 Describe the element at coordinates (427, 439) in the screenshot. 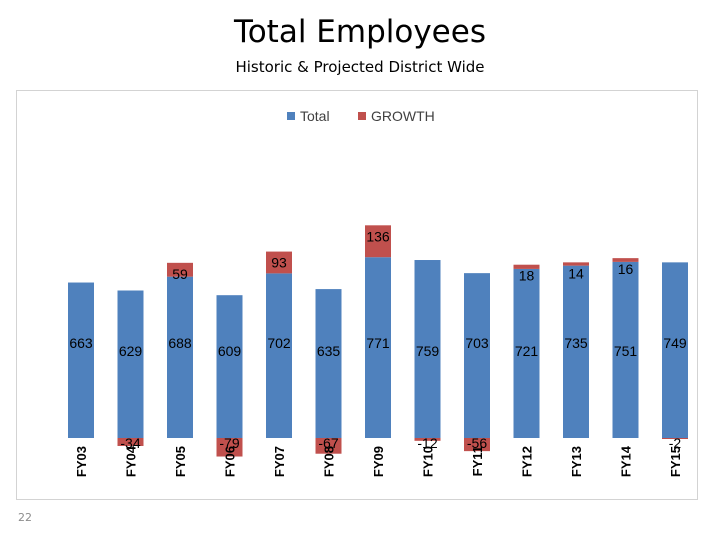

I see `bar-growth-FY10` at that location.